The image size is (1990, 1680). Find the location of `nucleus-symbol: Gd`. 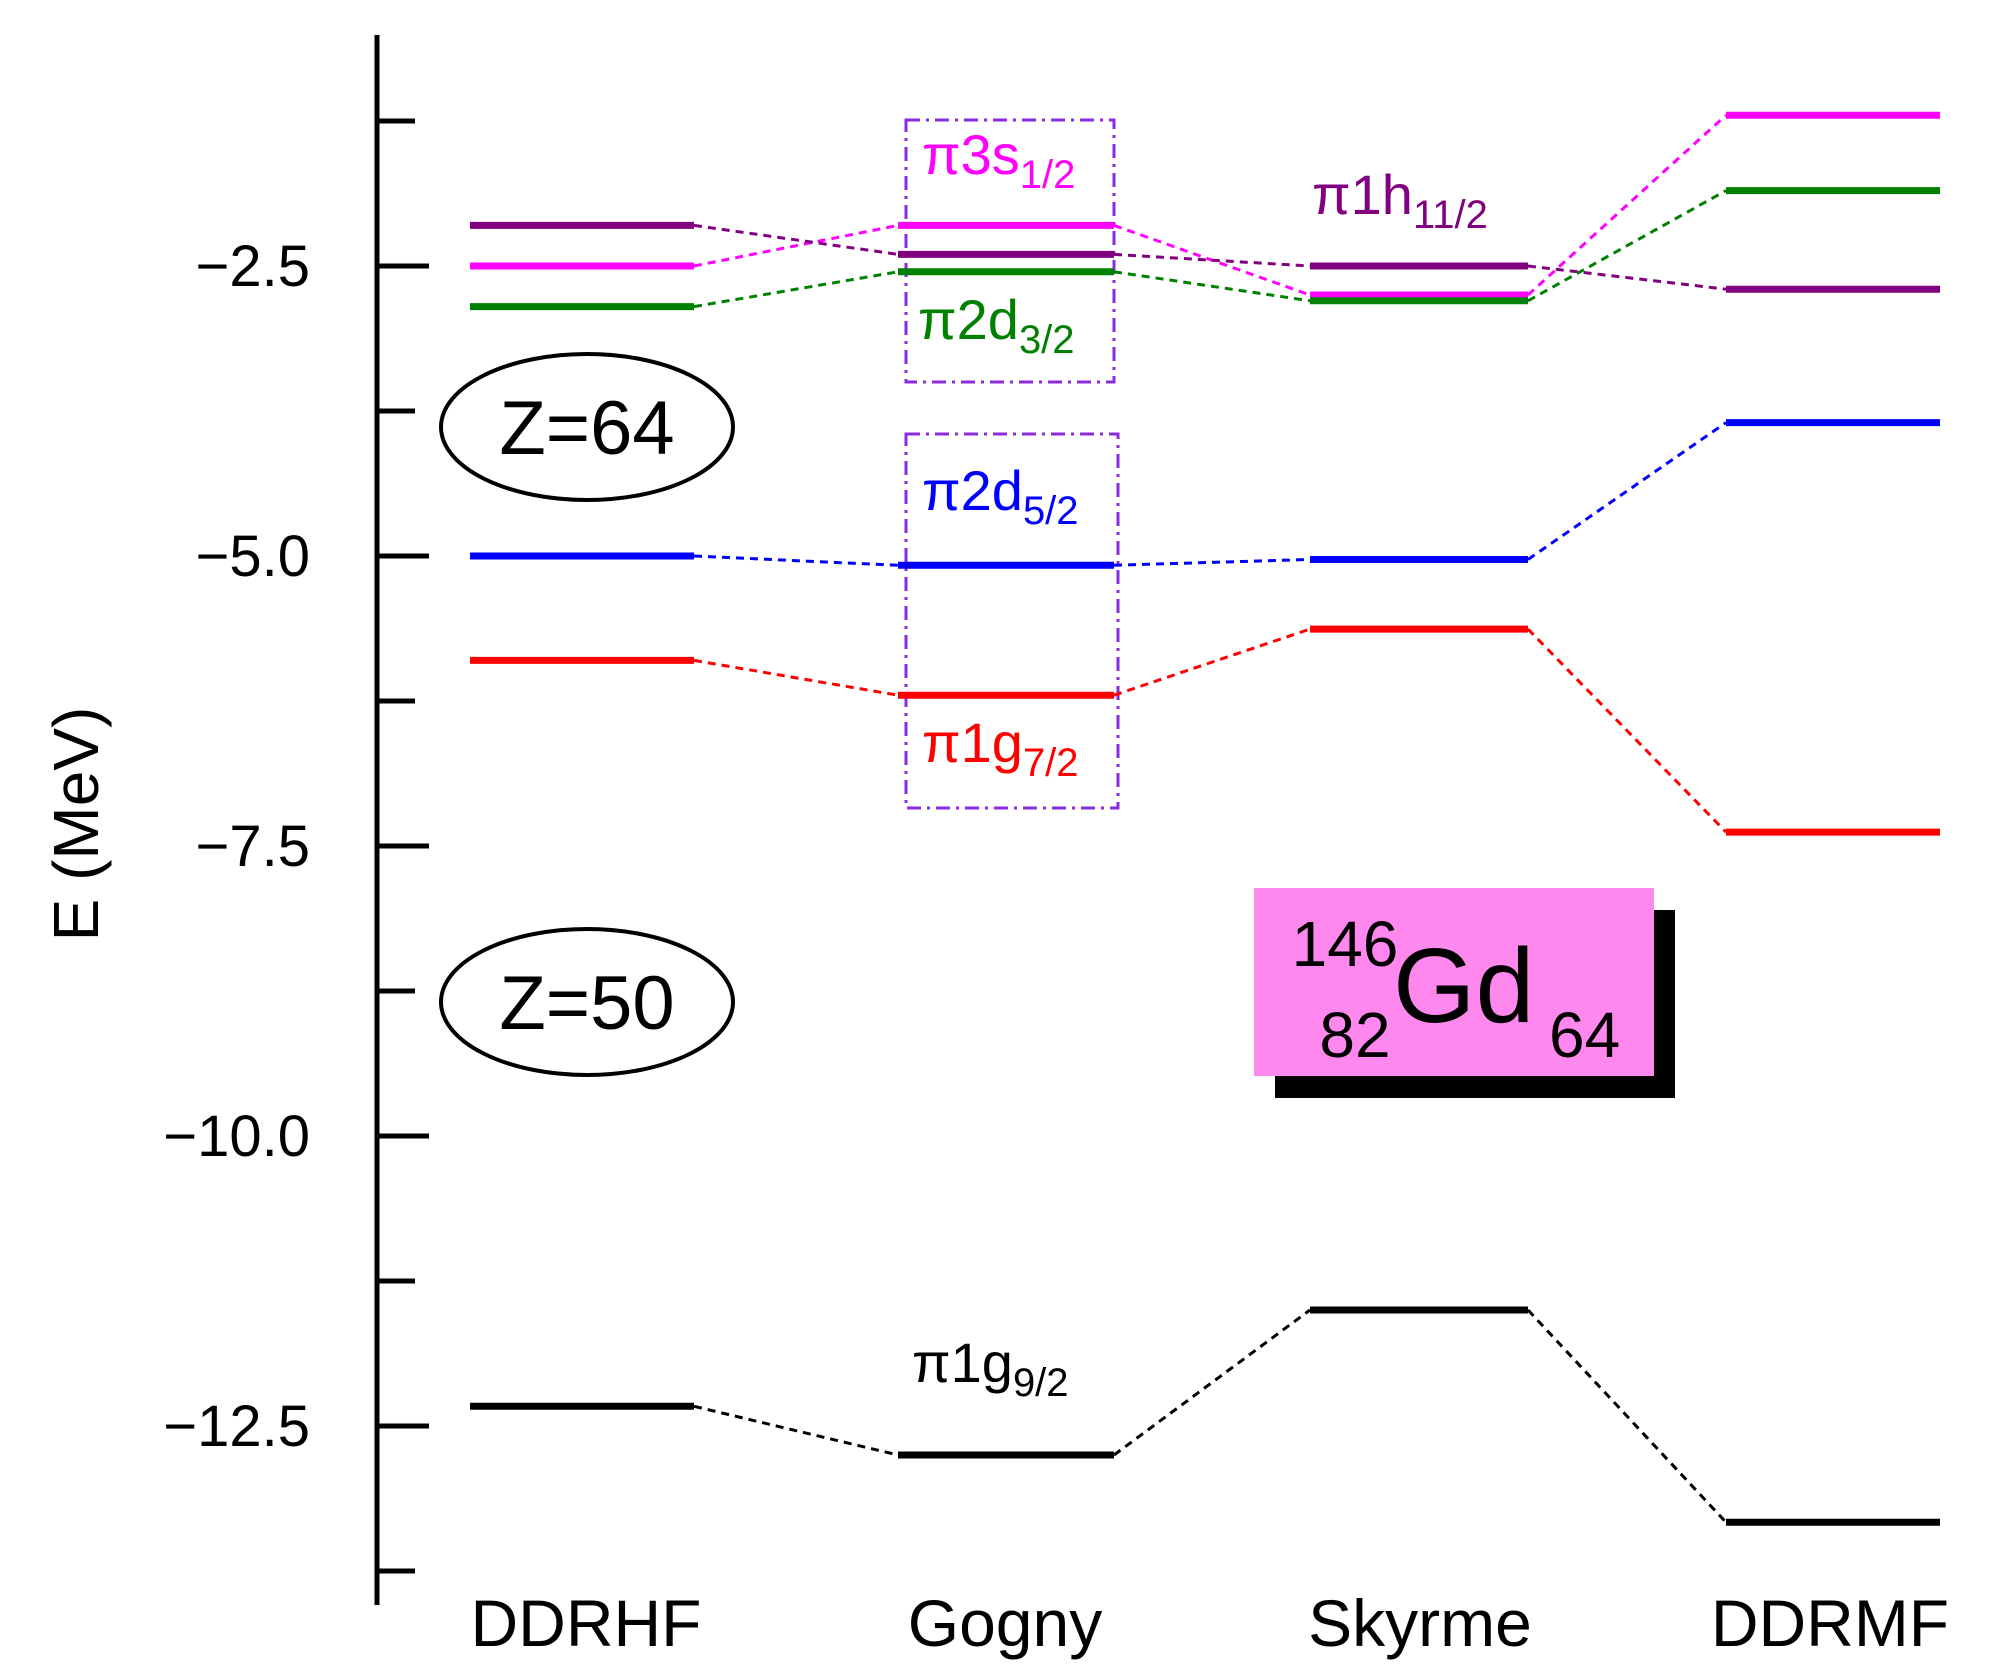

nucleus-symbol: Gd is located at coordinates (1463, 986).